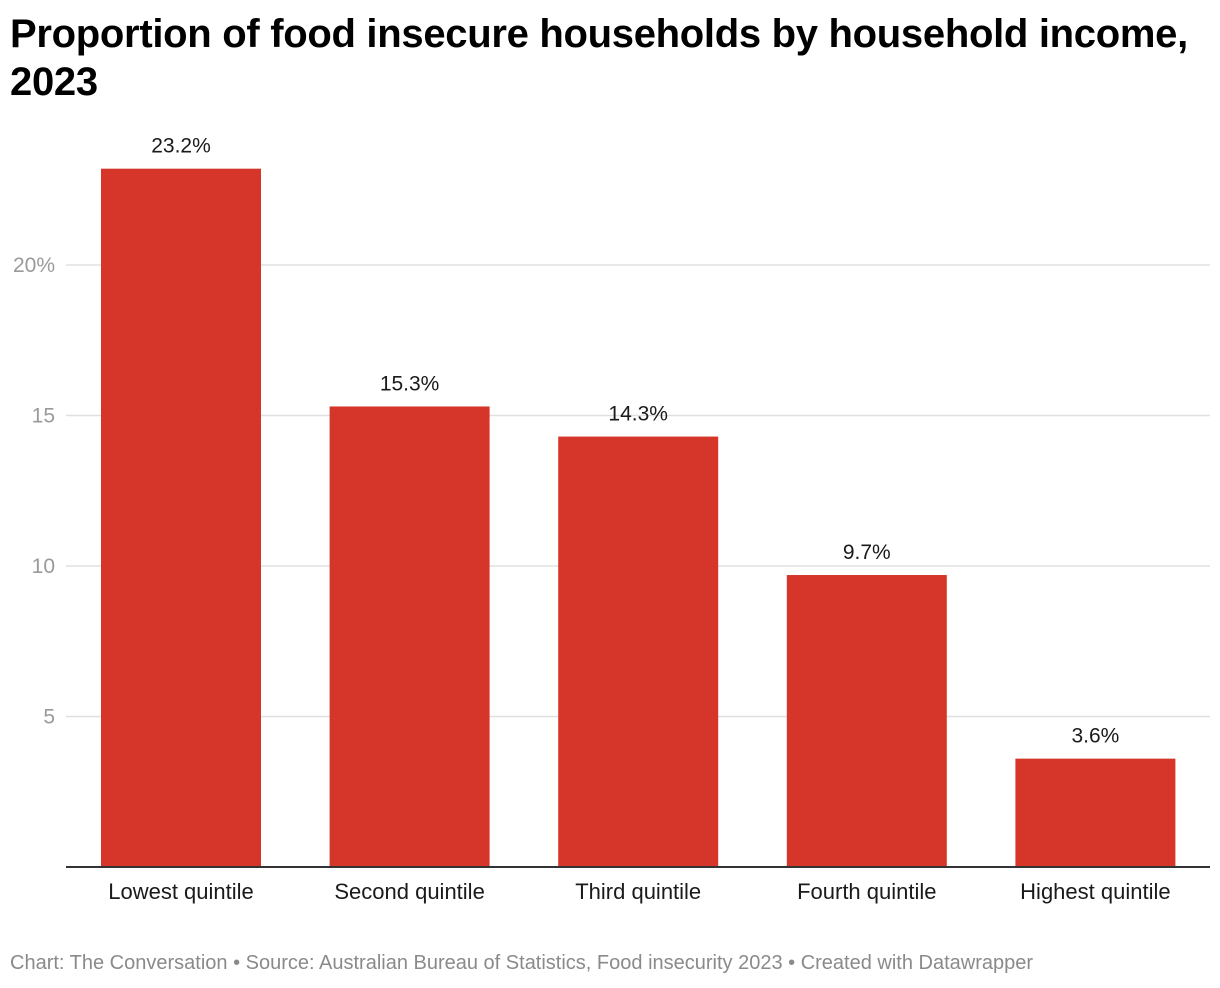  Describe the element at coordinates (181, 146) in the screenshot. I see `value-label: 23.2%` at that location.